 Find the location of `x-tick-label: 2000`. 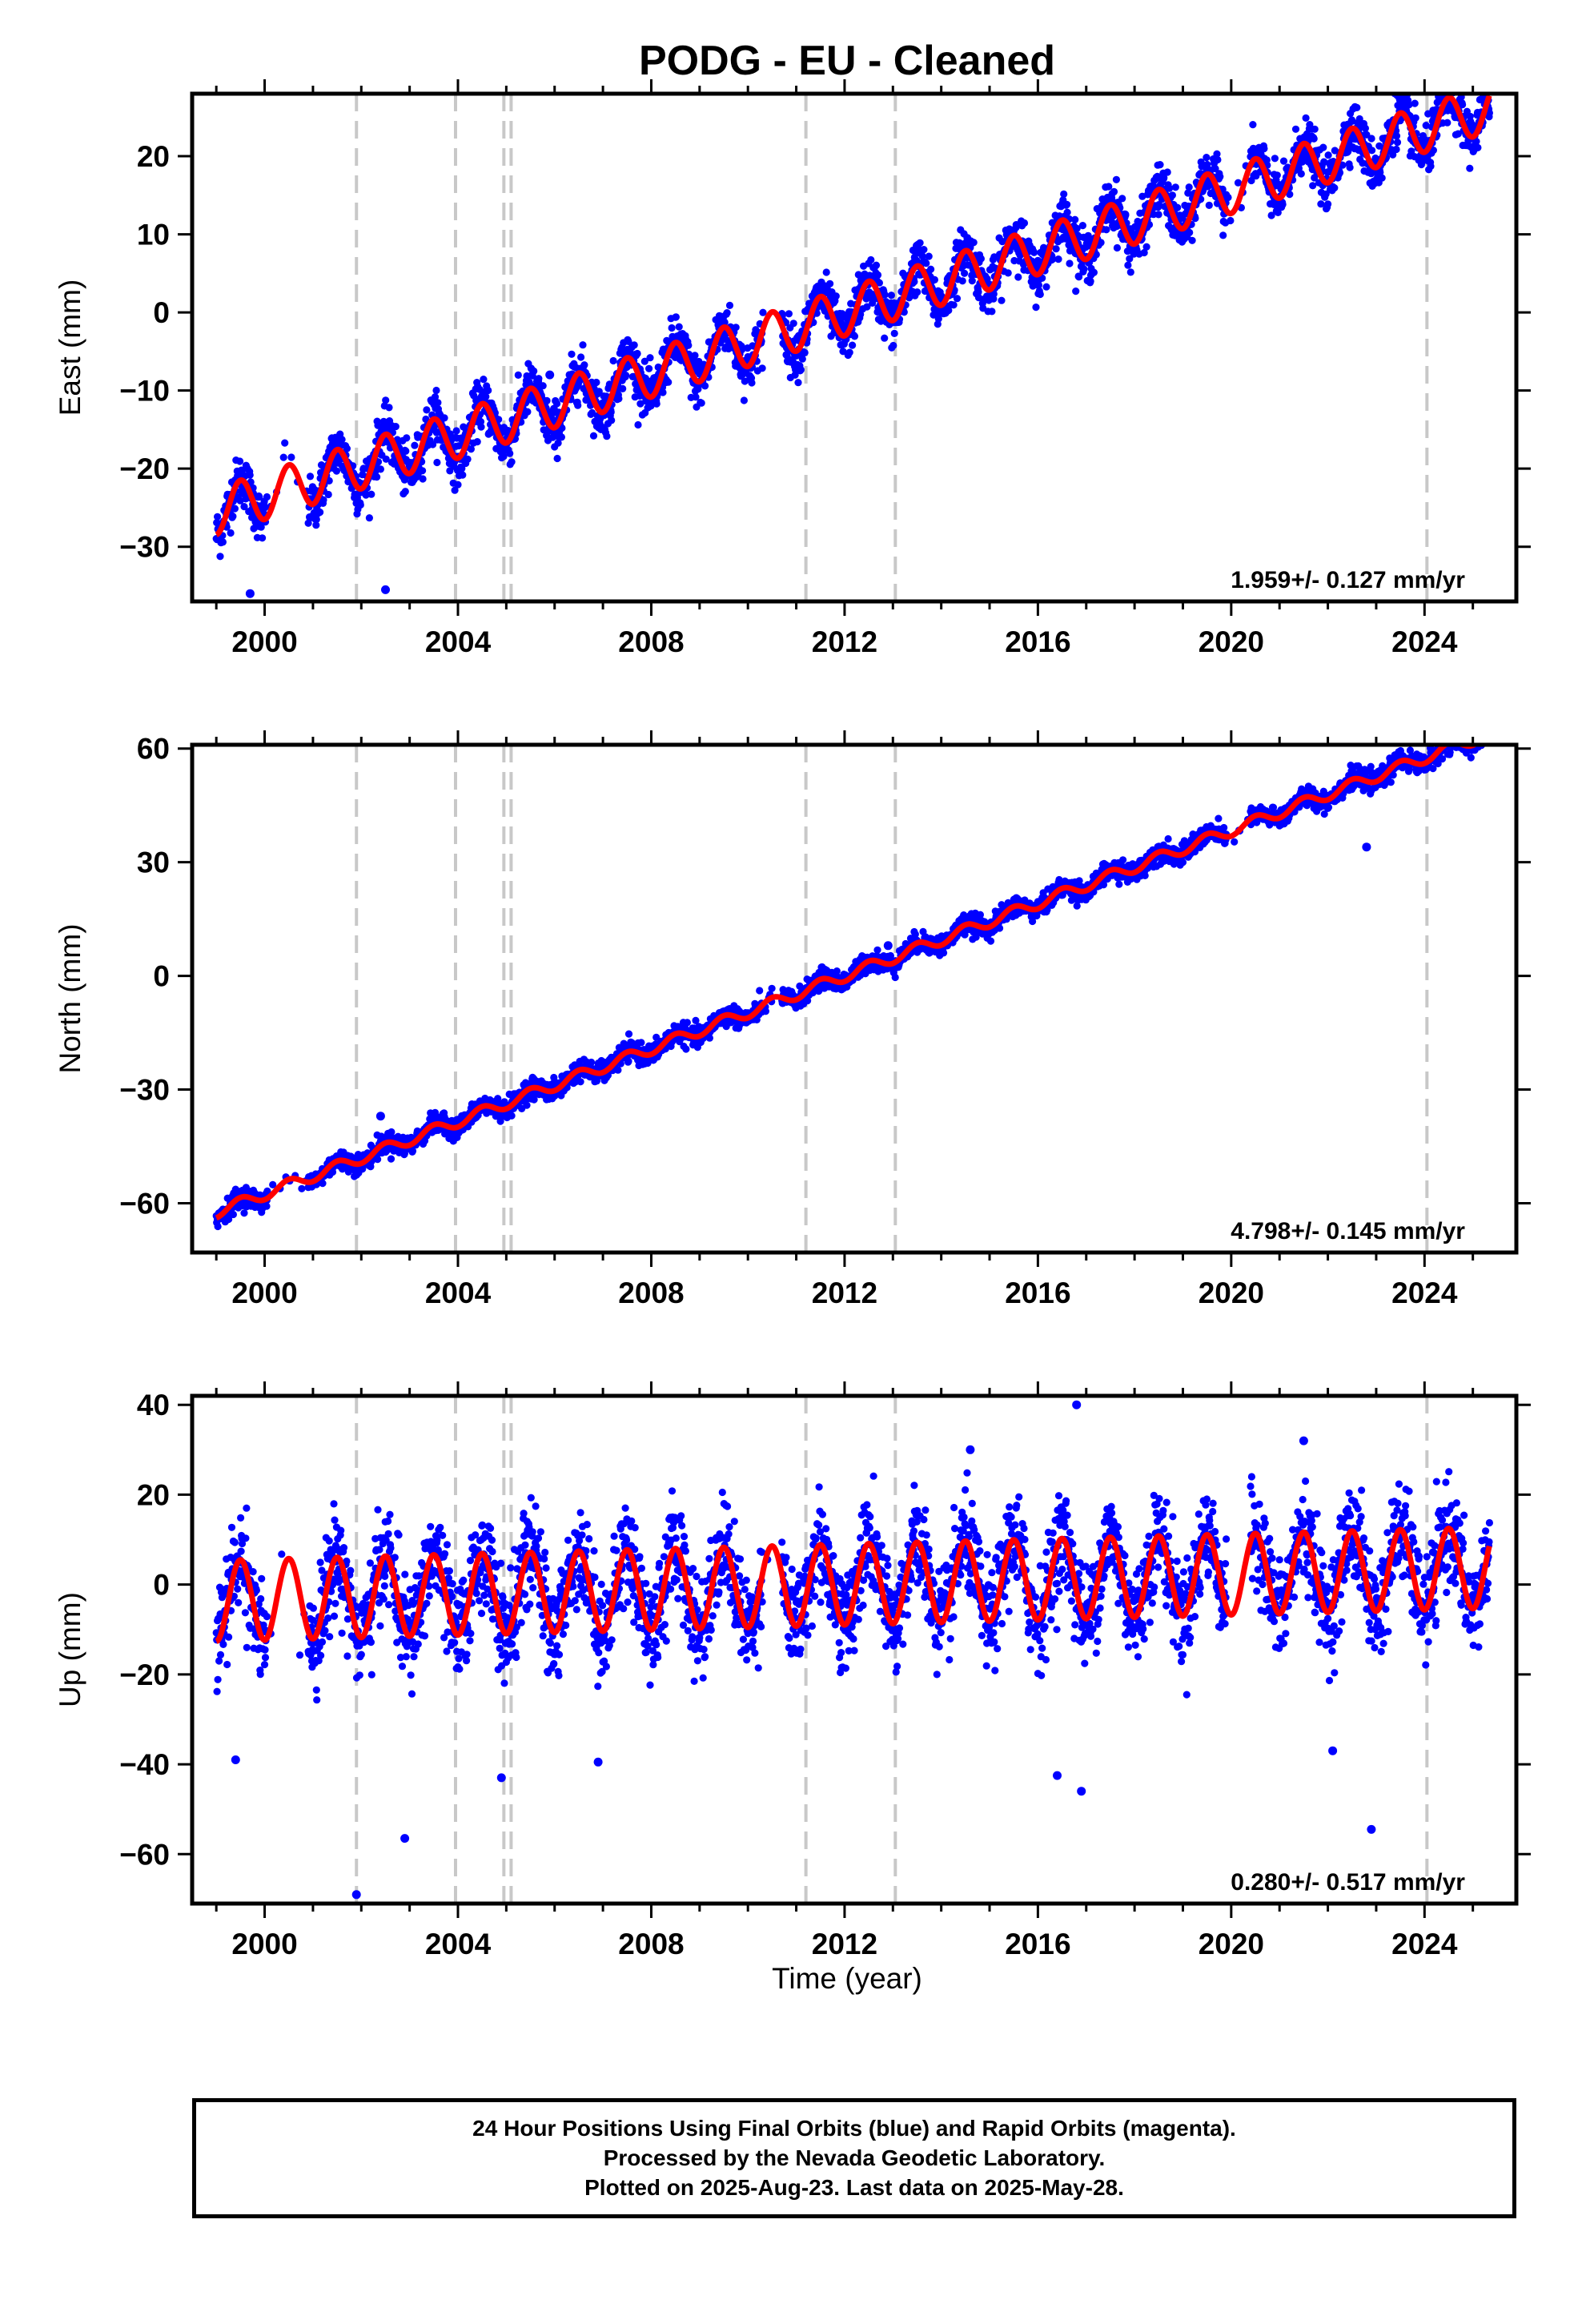

x-tick-label: 2000 is located at coordinates (264, 641).